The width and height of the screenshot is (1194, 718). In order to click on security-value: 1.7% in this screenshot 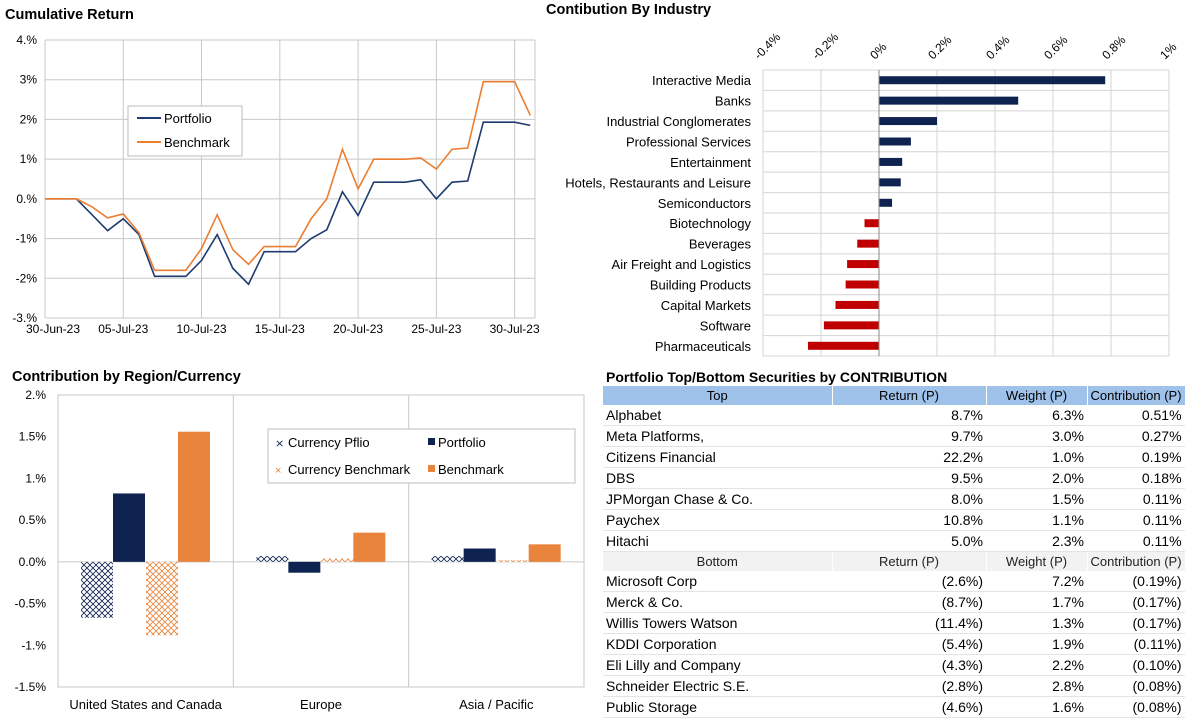, I will do `click(1036, 602)`.